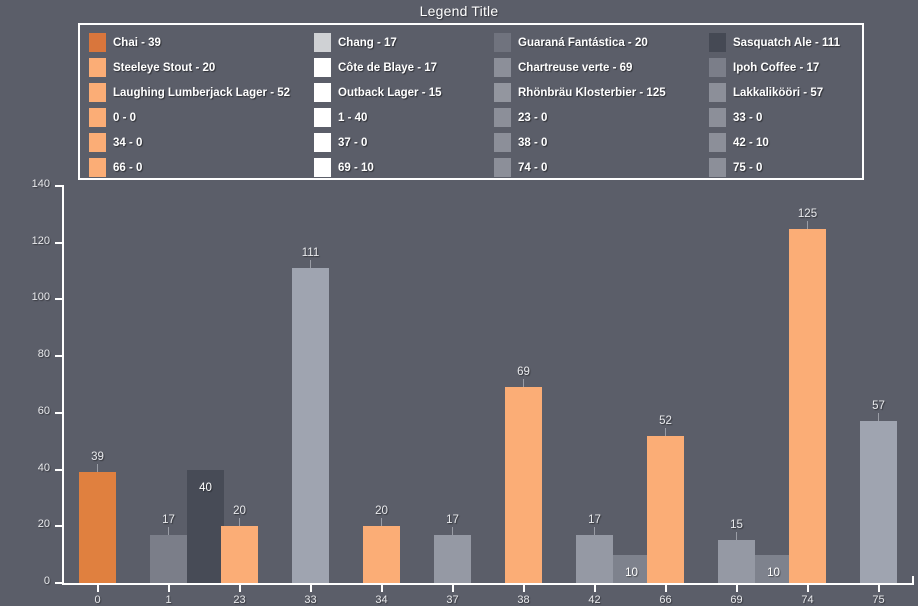 Image resolution: width=918 pixels, height=606 pixels. What do you see at coordinates (164, 67) in the screenshot?
I see `legend-item-label: Steeleye Stout - 20` at bounding box center [164, 67].